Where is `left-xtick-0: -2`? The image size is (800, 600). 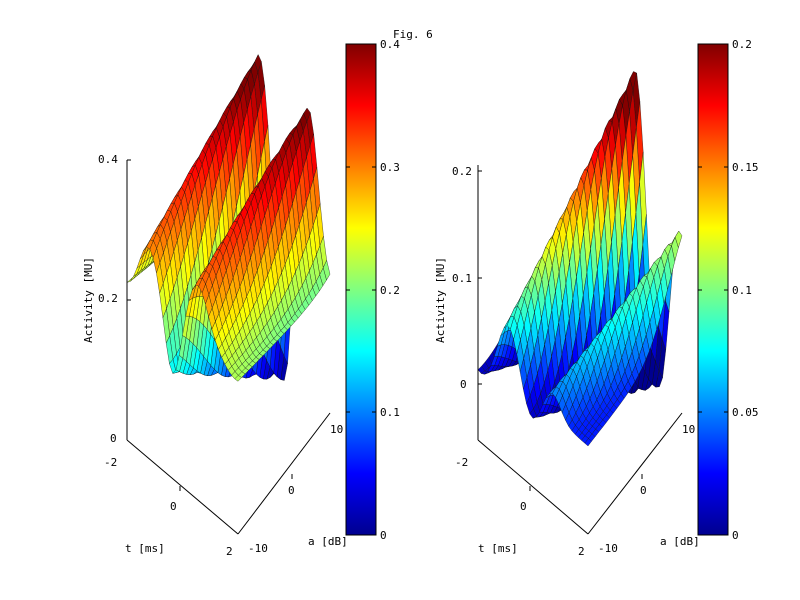
left-xtick-0: -2 is located at coordinates (110, 462).